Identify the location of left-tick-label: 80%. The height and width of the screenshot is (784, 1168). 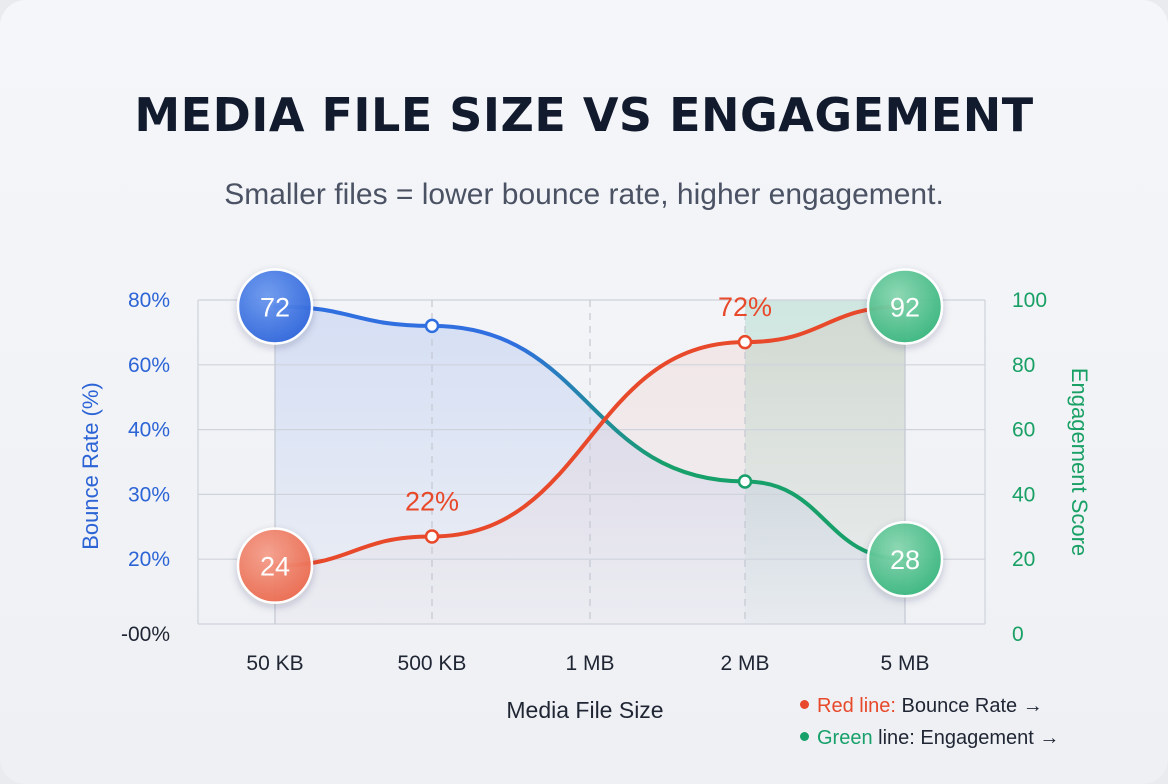
(149, 300).